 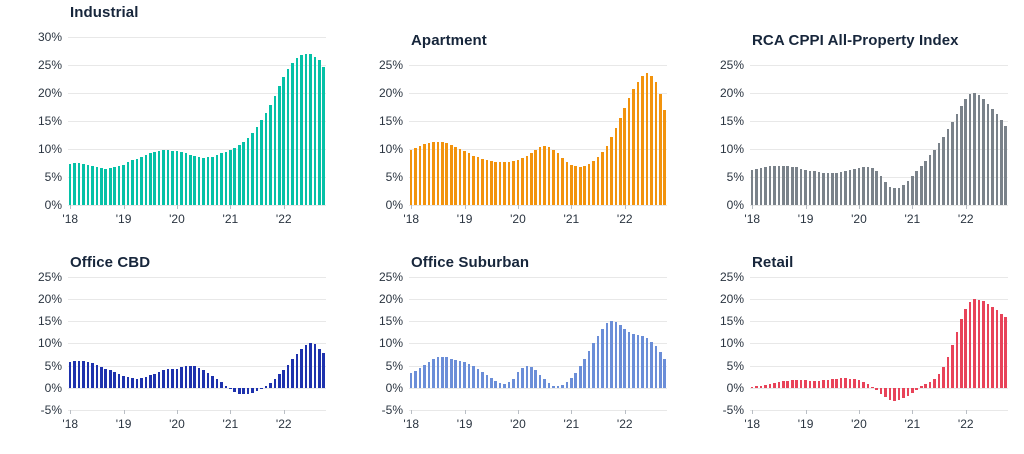 What do you see at coordinates (735, 205) in the screenshot?
I see `y-tick-label: 0%` at bounding box center [735, 205].